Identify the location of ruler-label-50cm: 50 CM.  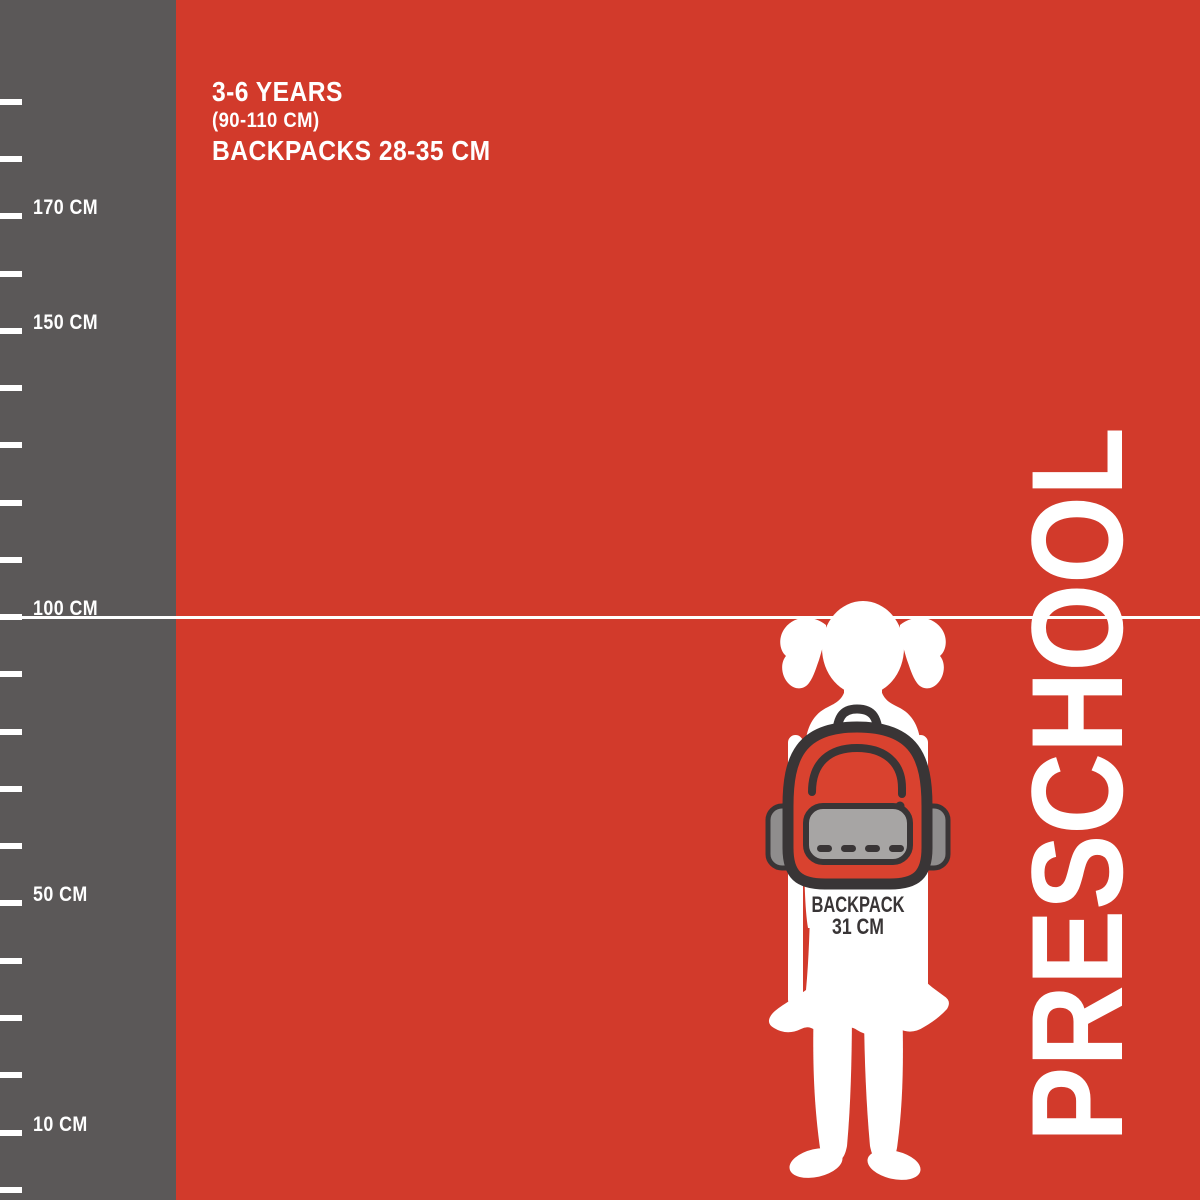
(60, 894).